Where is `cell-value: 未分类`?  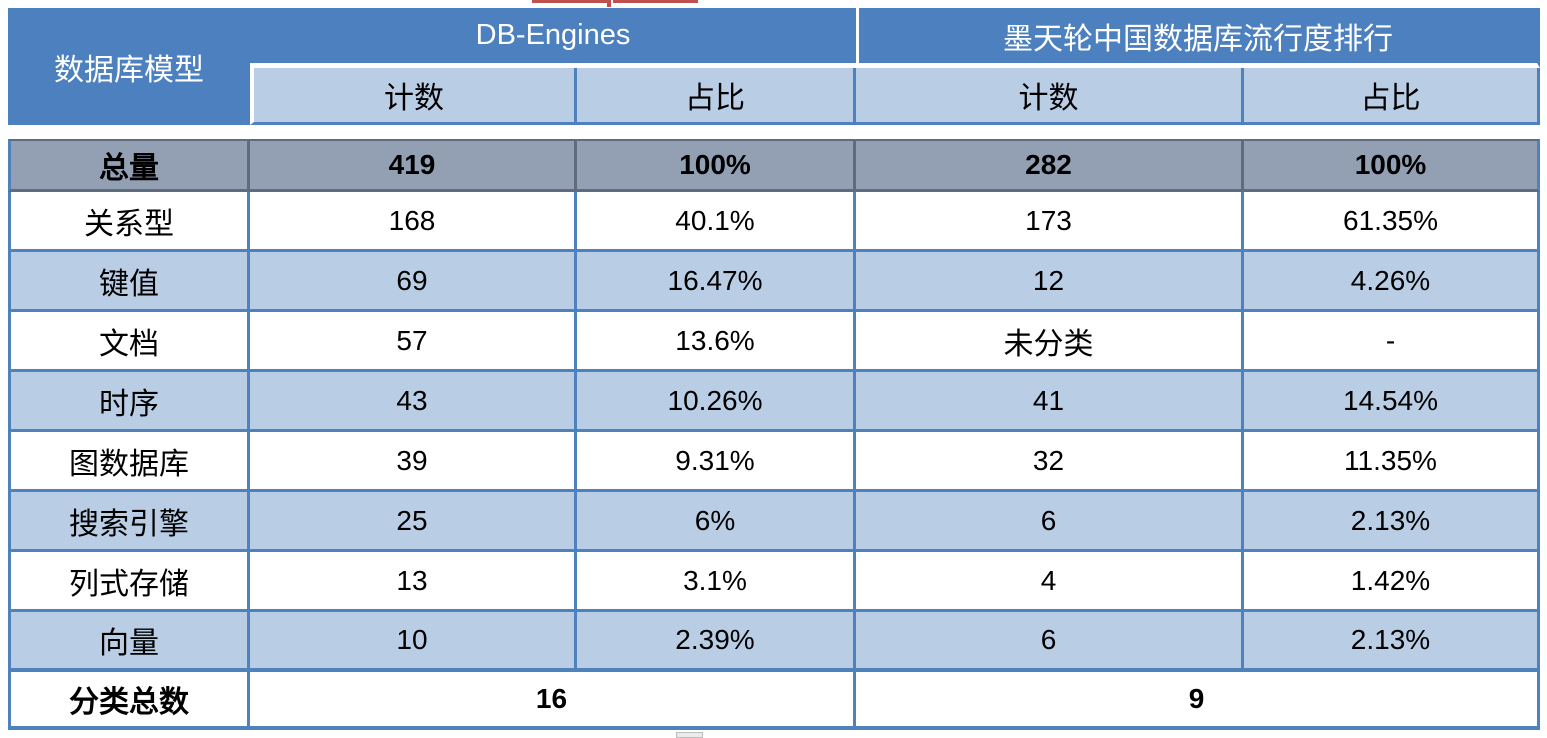
cell-value: 未分类 is located at coordinates (1050, 342).